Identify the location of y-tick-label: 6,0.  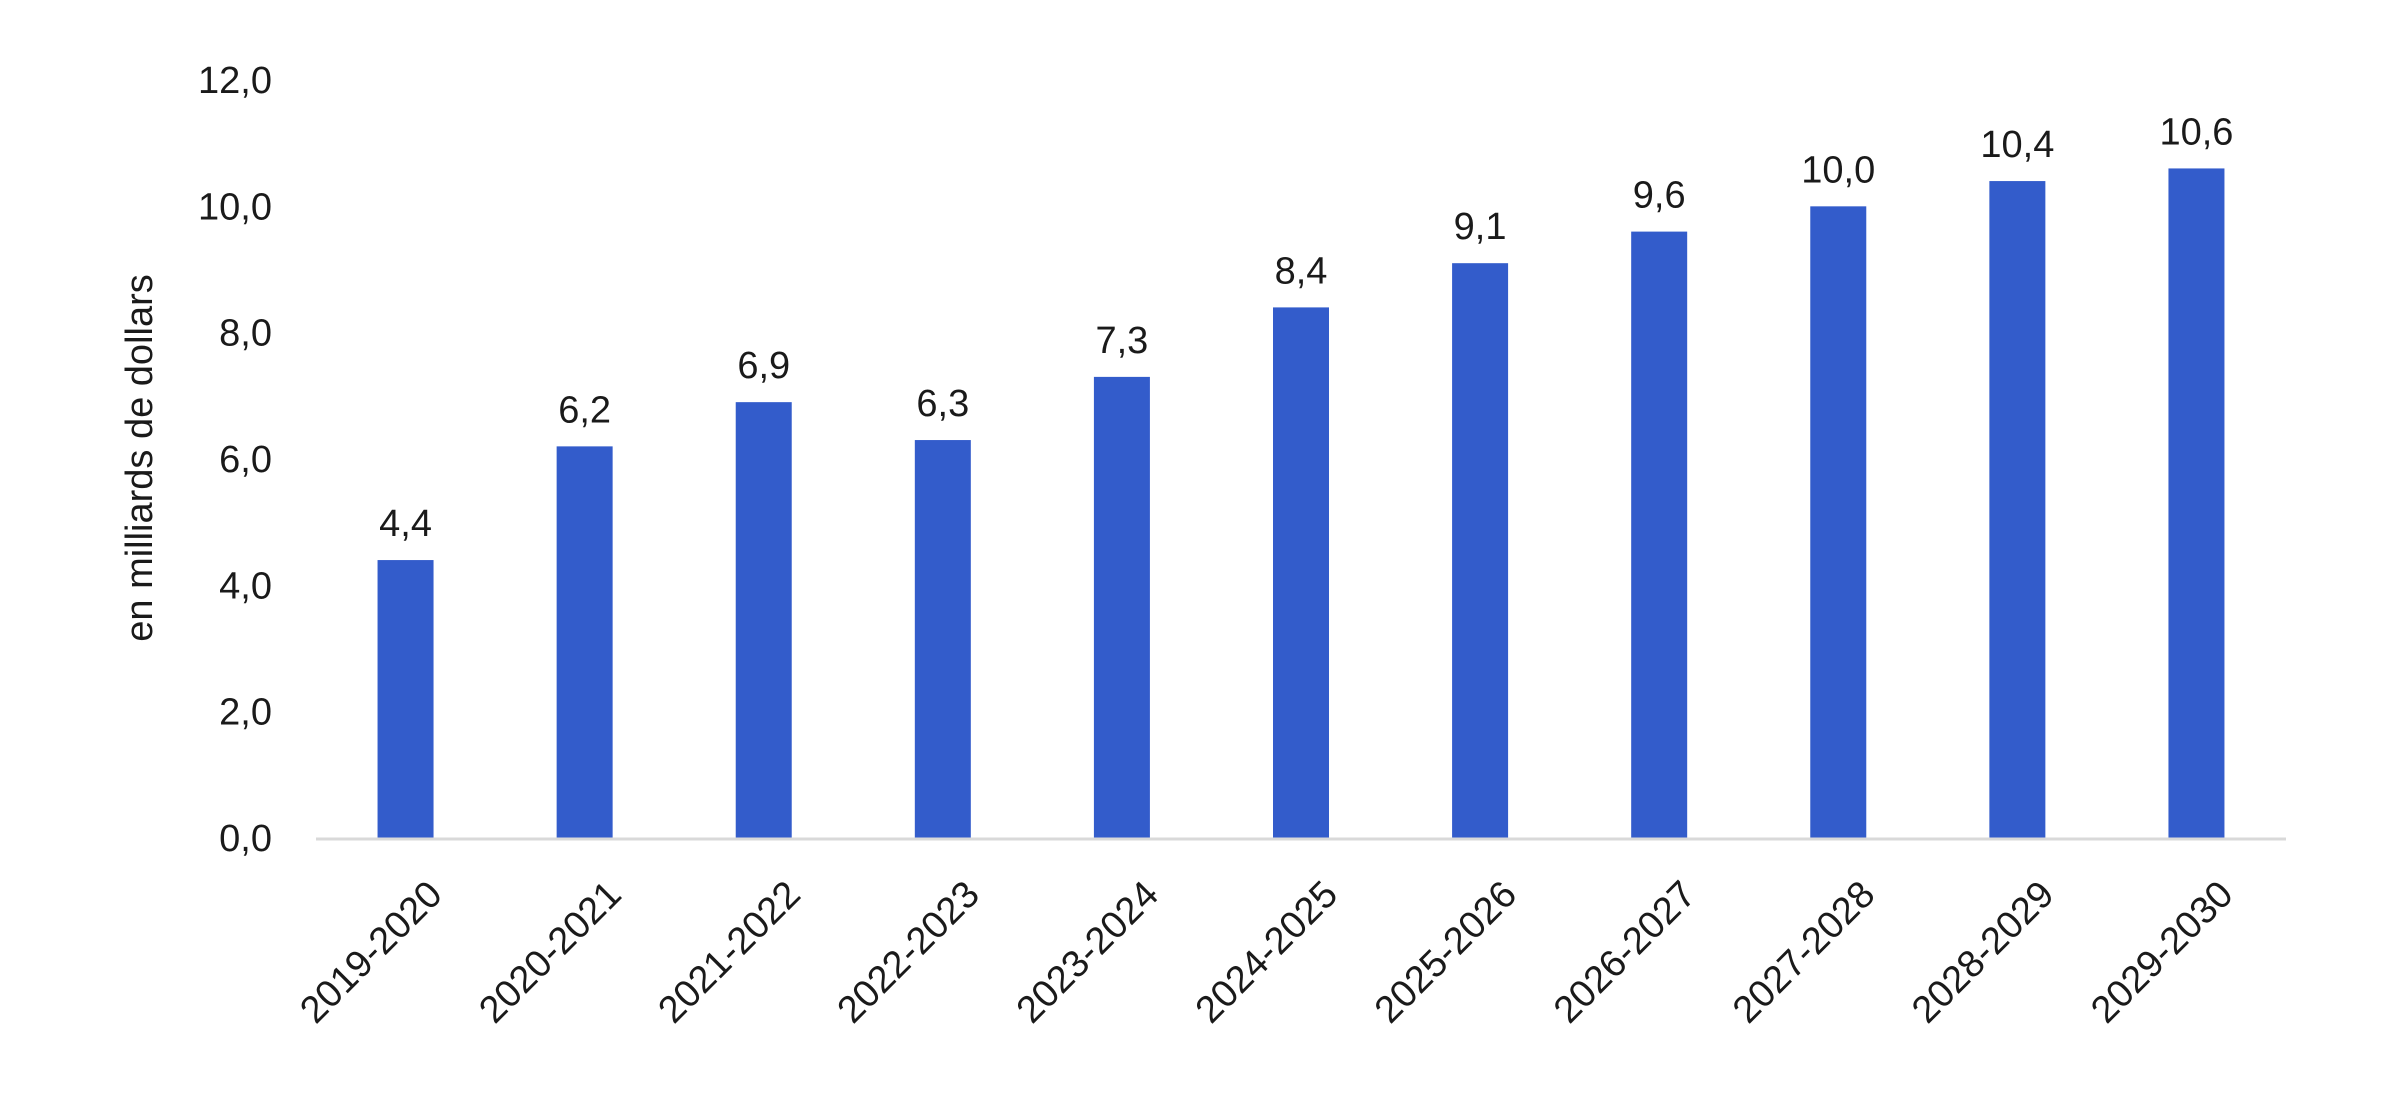
(245, 460).